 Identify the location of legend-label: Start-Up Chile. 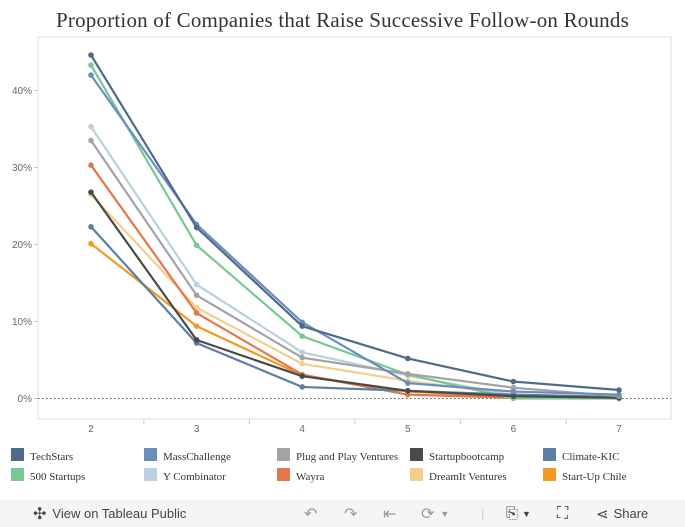
(594, 477).